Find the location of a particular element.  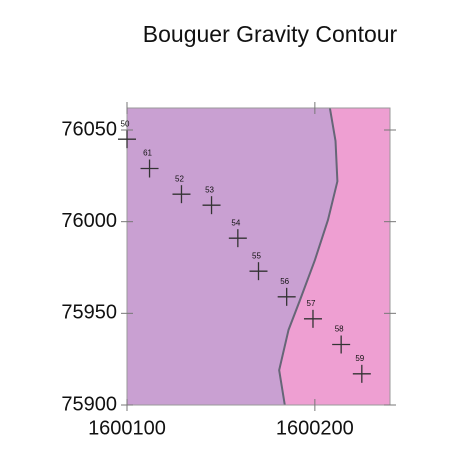

station-label: 54 is located at coordinates (235, 222).